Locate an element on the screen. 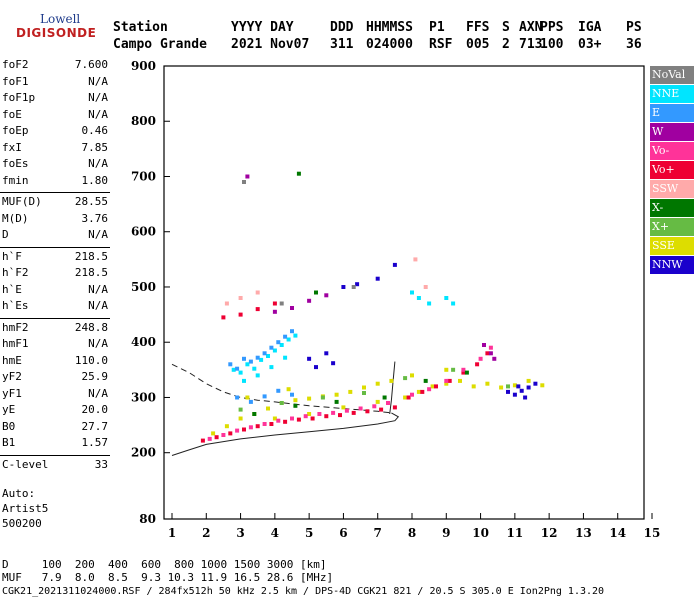  param-key: hmF2 is located at coordinates (15, 327).